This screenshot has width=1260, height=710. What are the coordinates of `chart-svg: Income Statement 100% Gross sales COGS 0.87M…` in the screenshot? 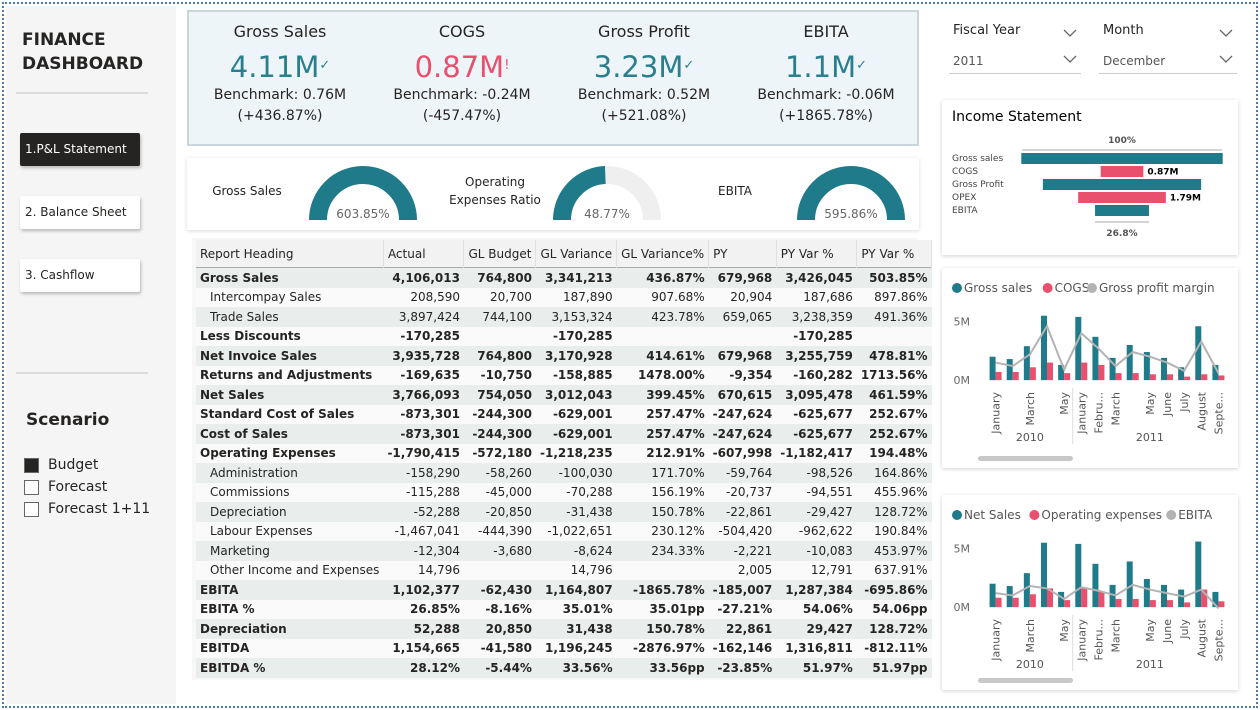 It's located at (1087, 174).